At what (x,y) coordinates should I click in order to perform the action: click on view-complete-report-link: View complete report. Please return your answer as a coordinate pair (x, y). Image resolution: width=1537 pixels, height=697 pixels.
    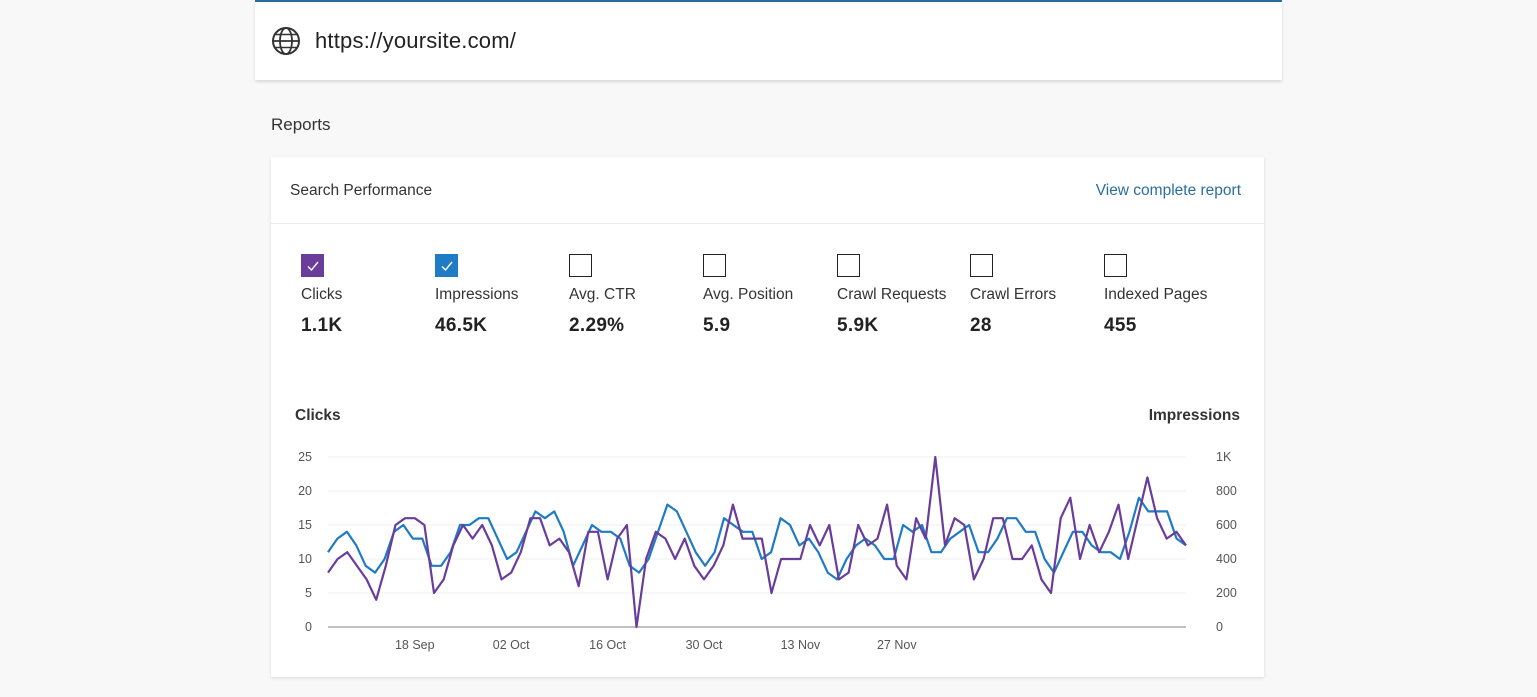
    Looking at the image, I should click on (1168, 190).